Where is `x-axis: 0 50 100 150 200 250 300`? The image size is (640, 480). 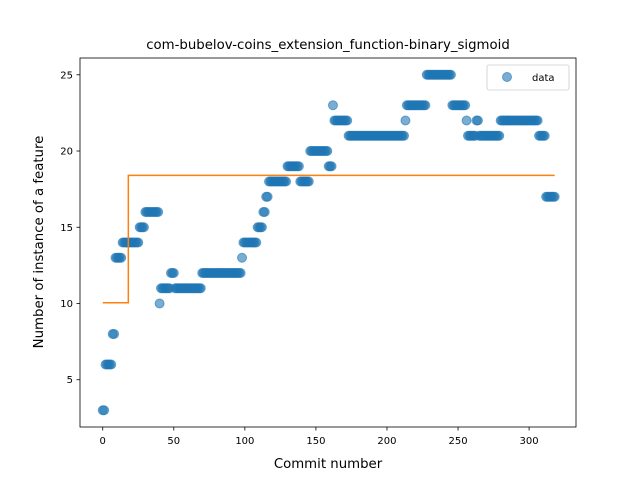 x-axis: 0 50 100 150 200 250 300 is located at coordinates (319, 437).